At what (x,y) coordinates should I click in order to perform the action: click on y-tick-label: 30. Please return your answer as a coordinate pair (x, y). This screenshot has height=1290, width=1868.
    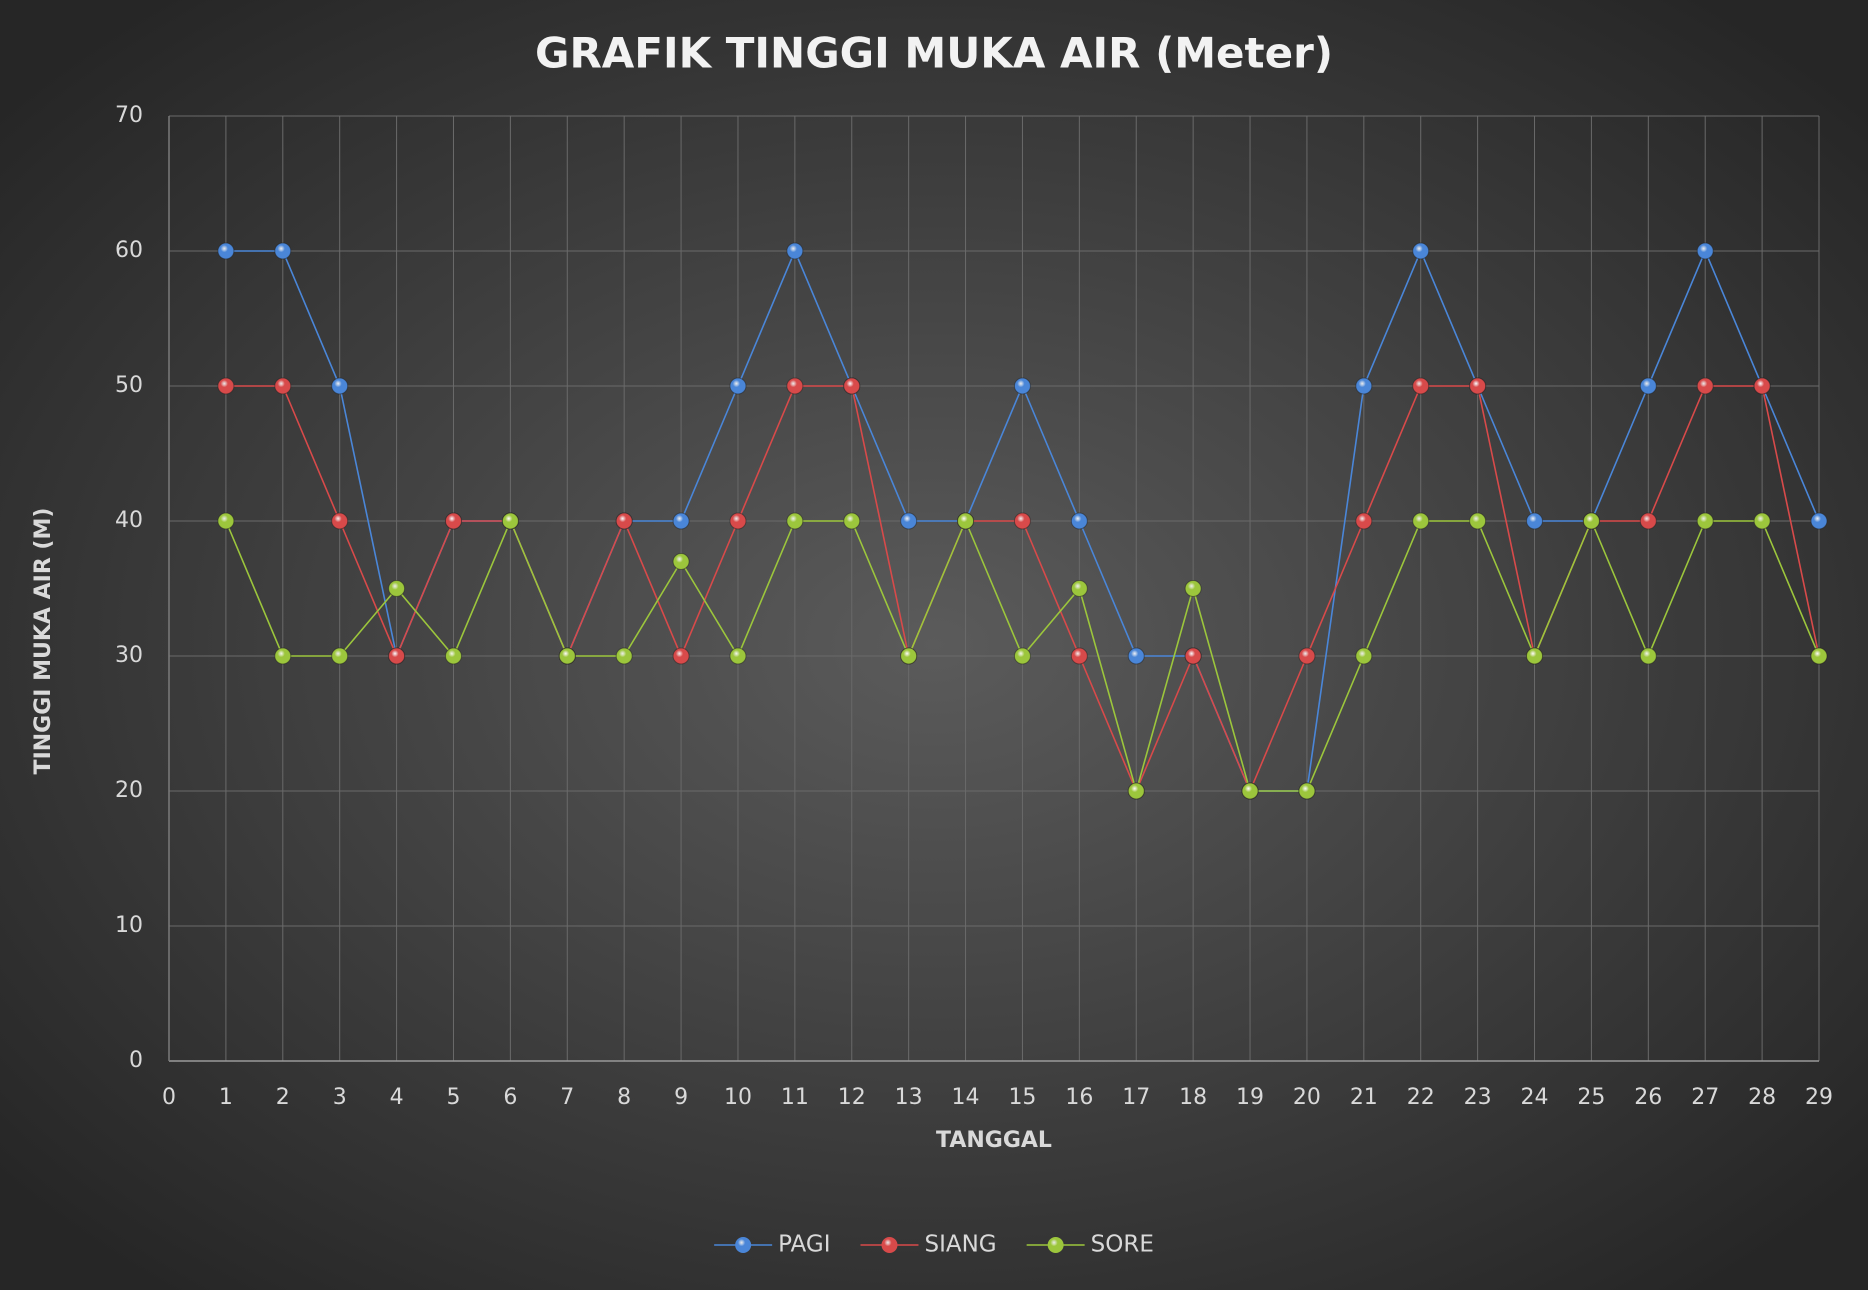
    Looking at the image, I should click on (129, 655).